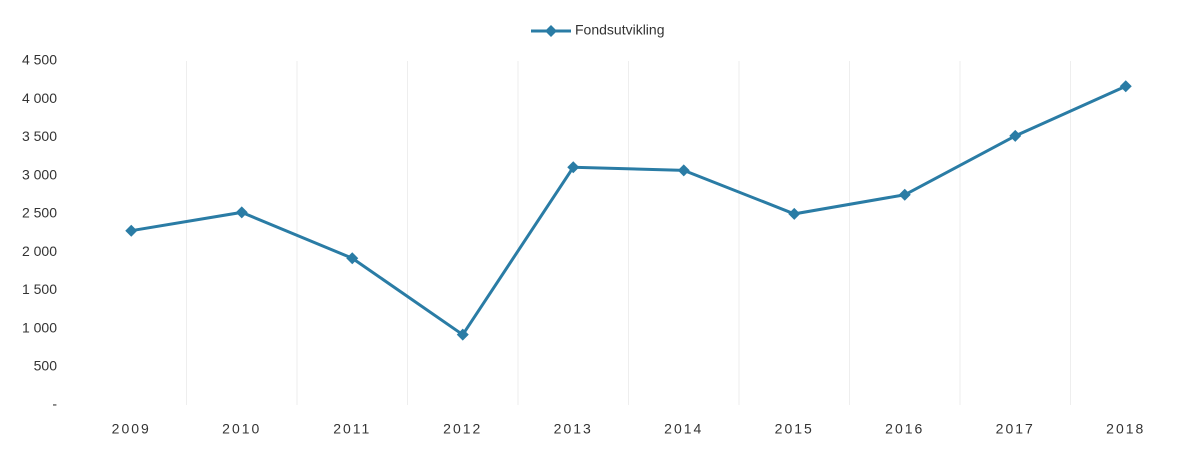 The width and height of the screenshot is (1192, 455). Describe the element at coordinates (241, 429) in the screenshot. I see `x-tick-label: 2010` at that location.